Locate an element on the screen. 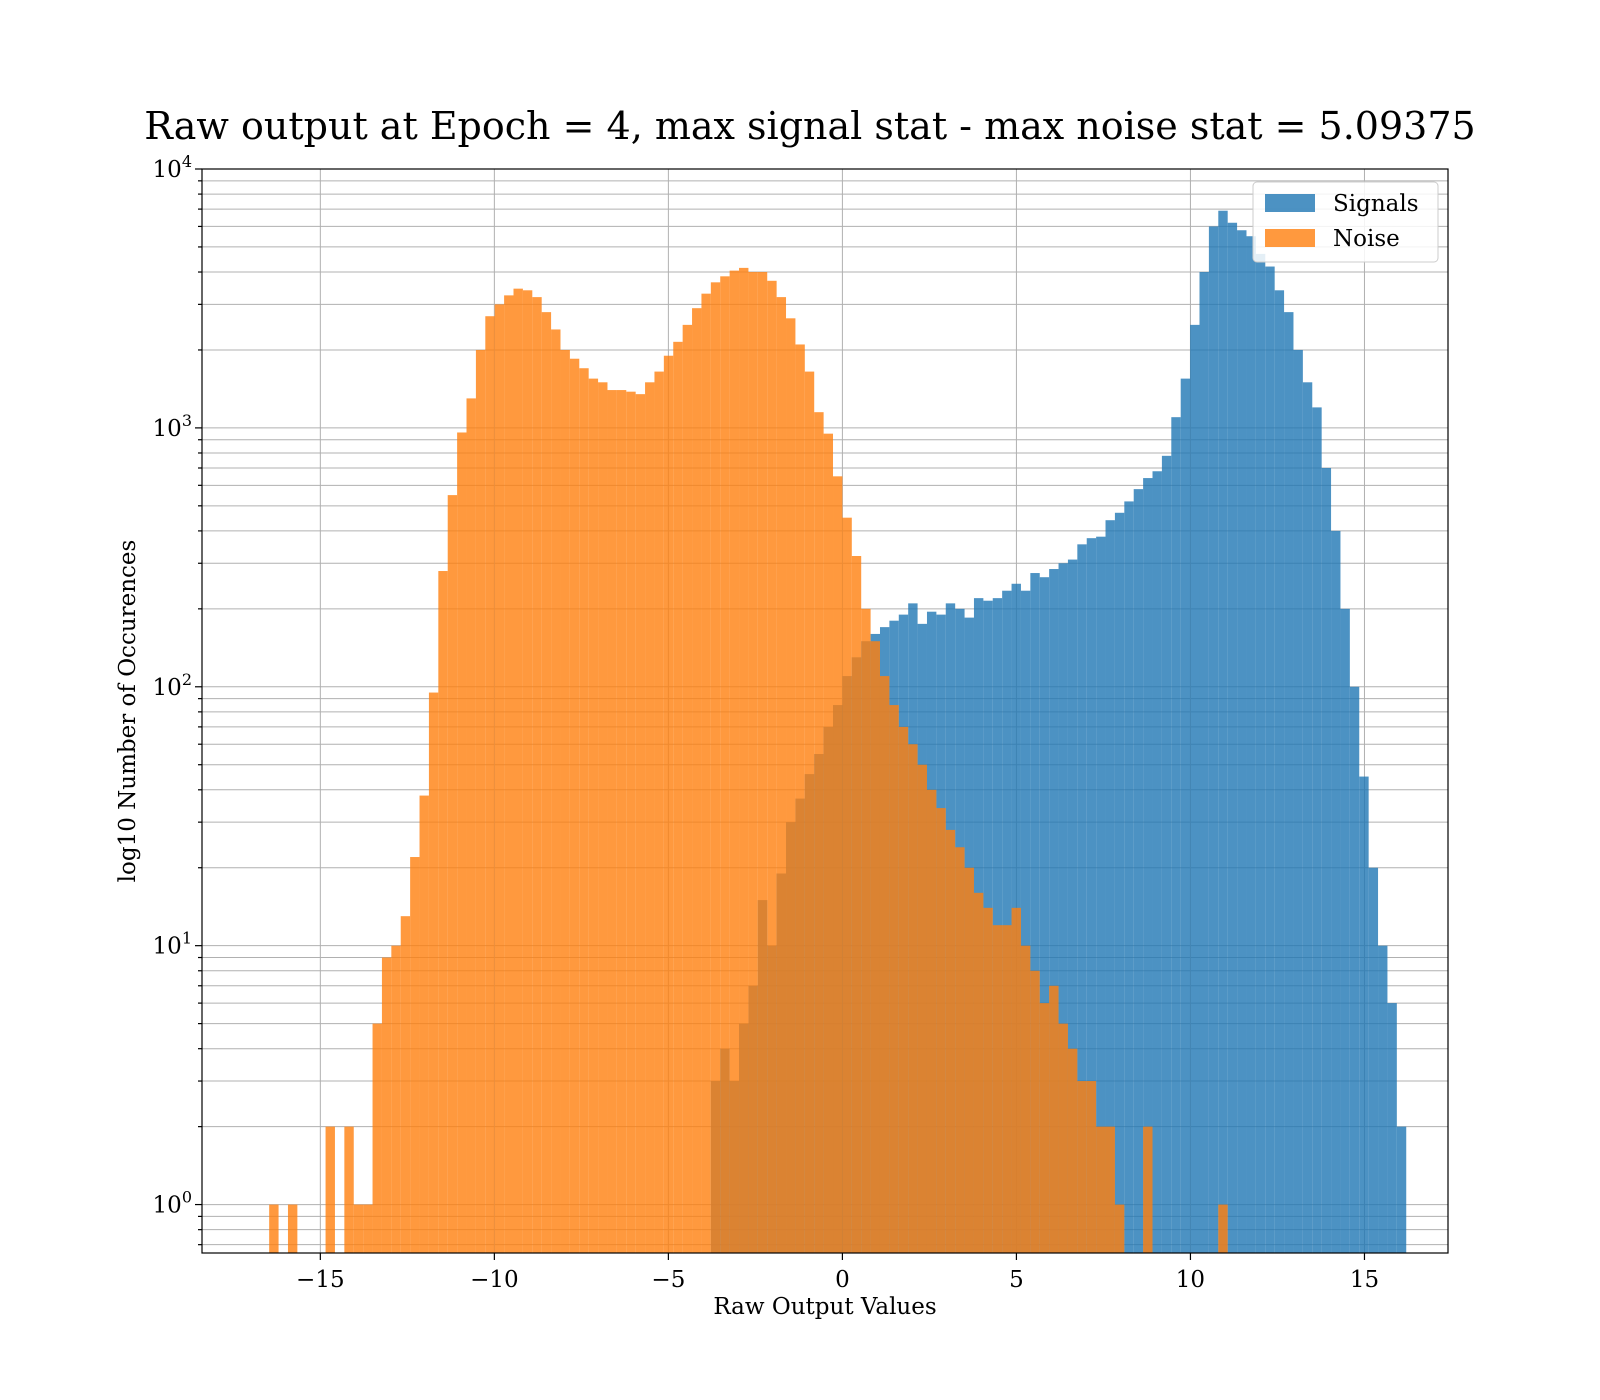 The width and height of the screenshot is (1600, 1400). legend-label-signals: Signals is located at coordinates (1376, 204).